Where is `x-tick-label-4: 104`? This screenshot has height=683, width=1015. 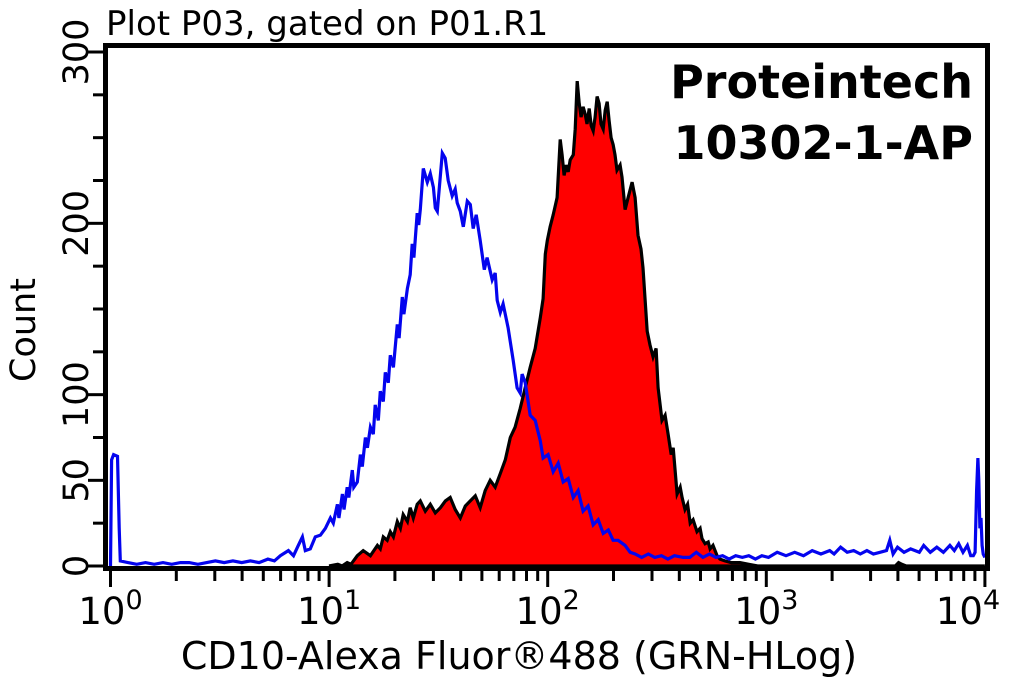 x-tick-label-4: 104 is located at coordinates (968, 609).